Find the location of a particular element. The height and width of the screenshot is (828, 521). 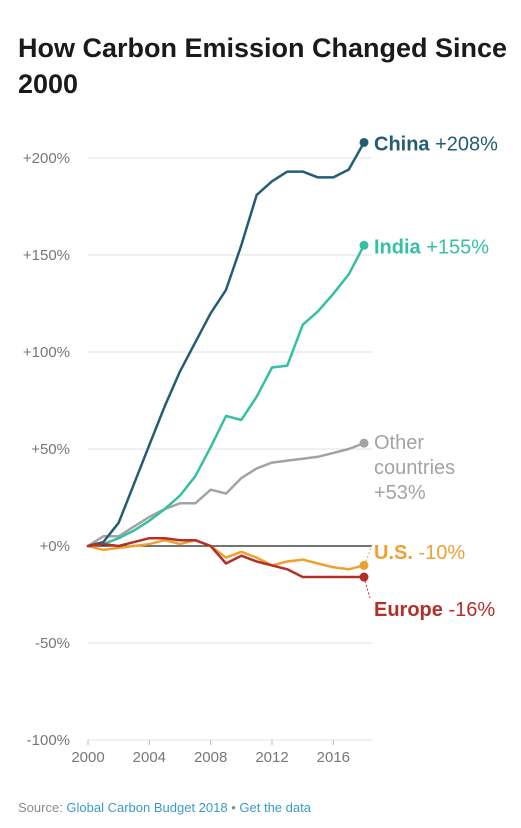

series-value-india: +155% is located at coordinates (455, 247).